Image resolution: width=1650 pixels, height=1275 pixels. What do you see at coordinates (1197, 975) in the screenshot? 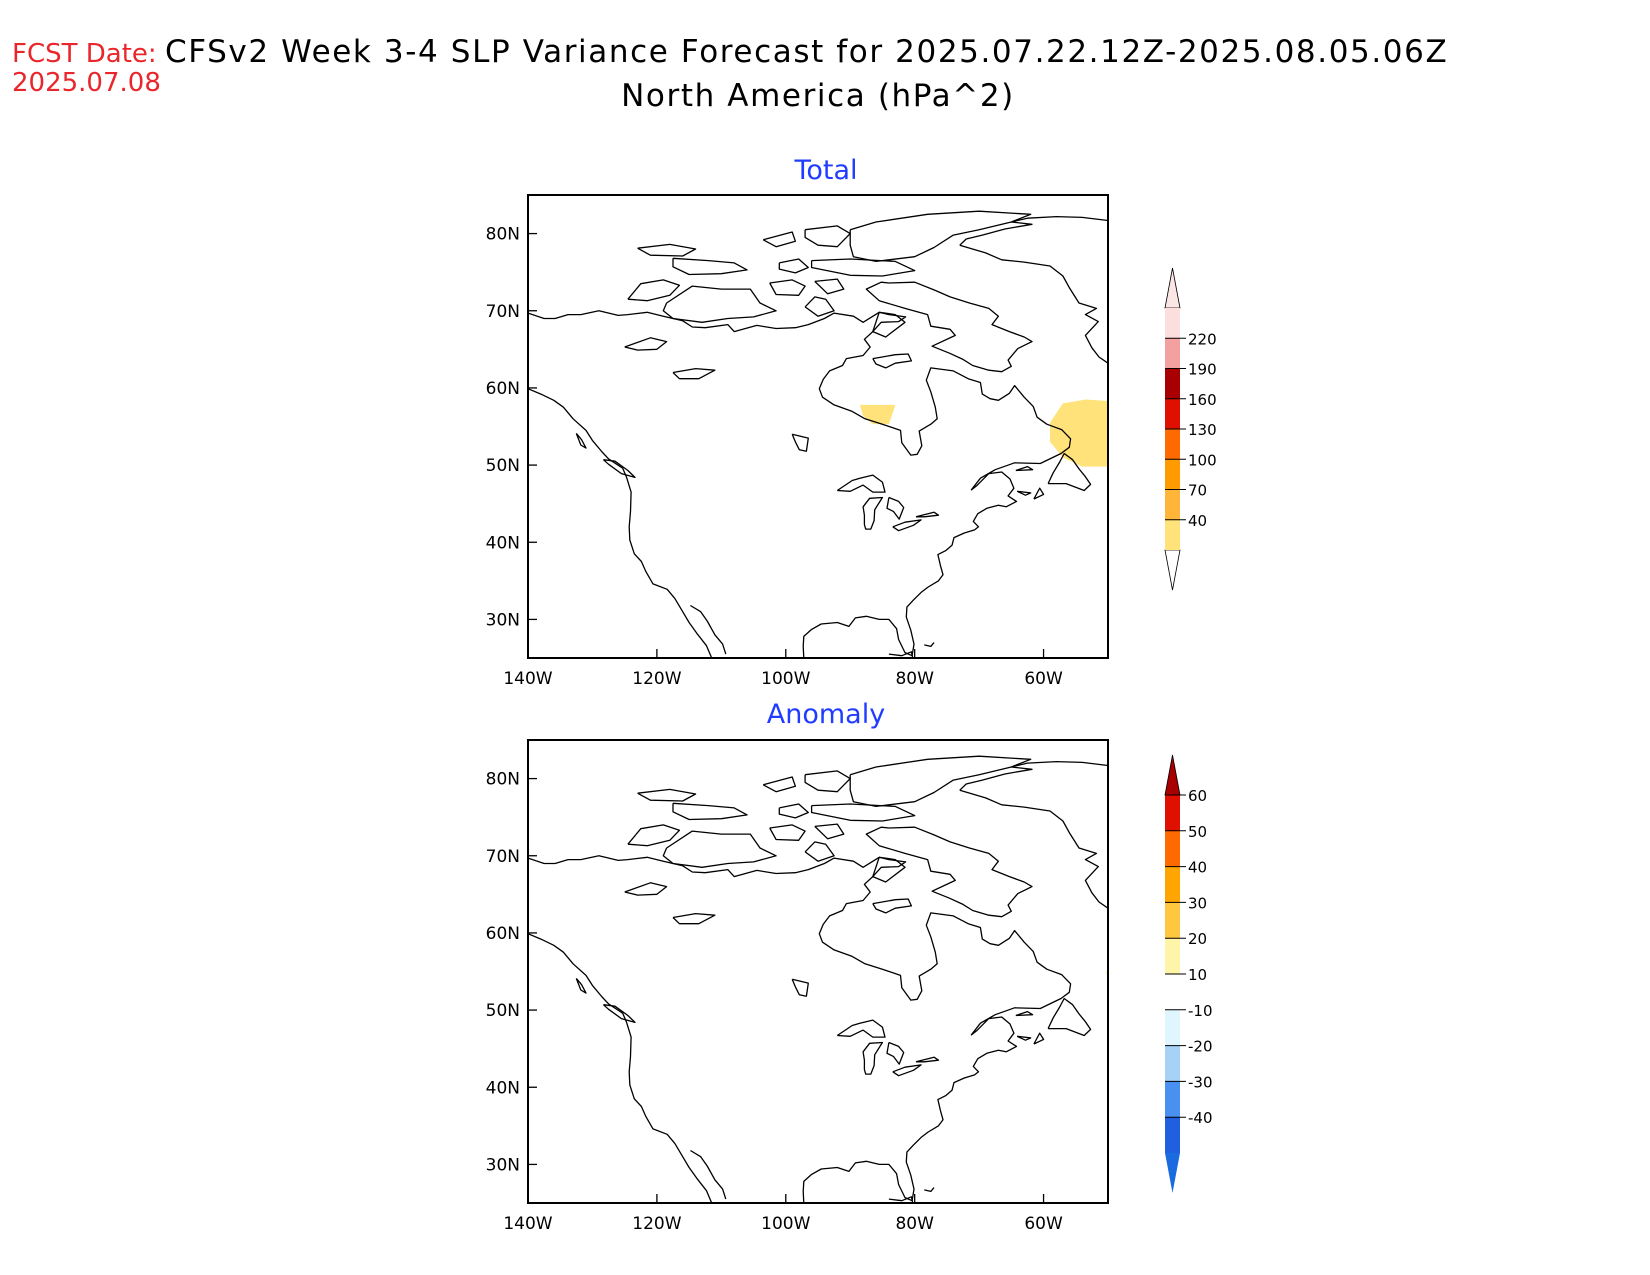
I see `colorbar-label: 10` at bounding box center [1197, 975].